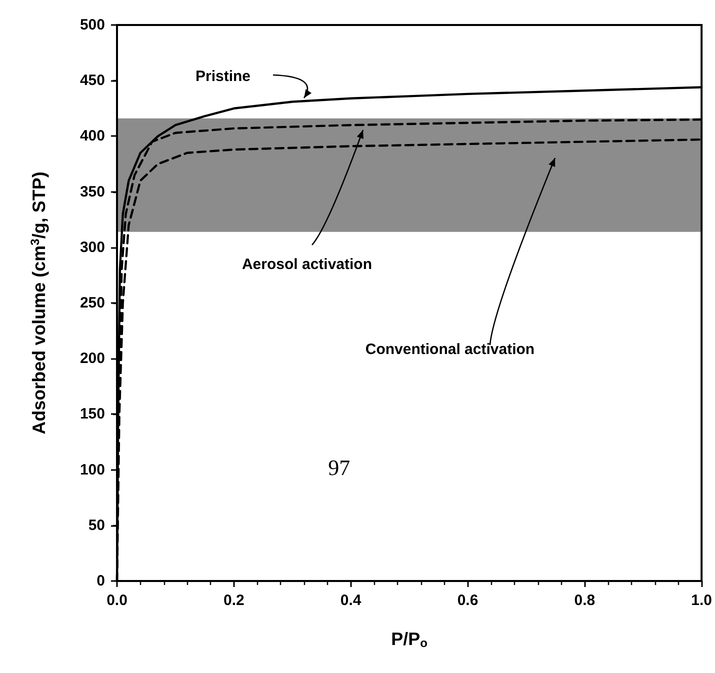 Image resolution: width=715 pixels, height=673 pixels. What do you see at coordinates (467, 600) in the screenshot?
I see `x-tick-label: 0.6` at bounding box center [467, 600].